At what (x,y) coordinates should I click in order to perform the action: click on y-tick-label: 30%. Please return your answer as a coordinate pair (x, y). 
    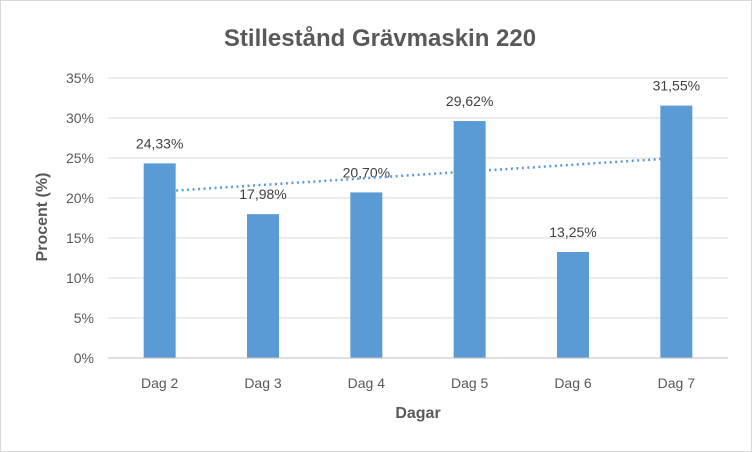
    Looking at the image, I should click on (80, 118).